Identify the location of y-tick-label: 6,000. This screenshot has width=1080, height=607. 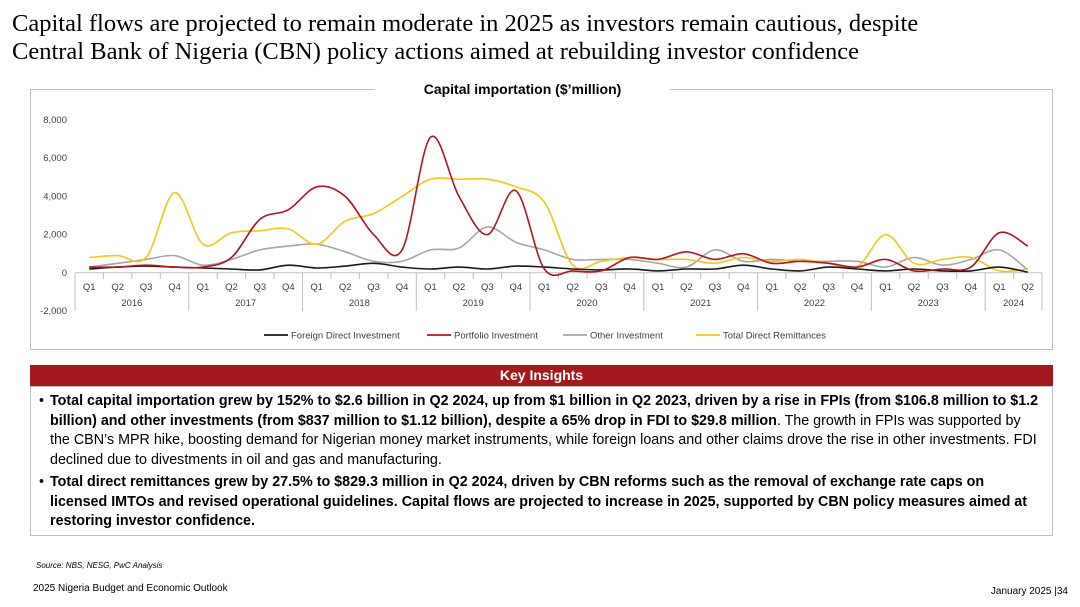
(55, 158).